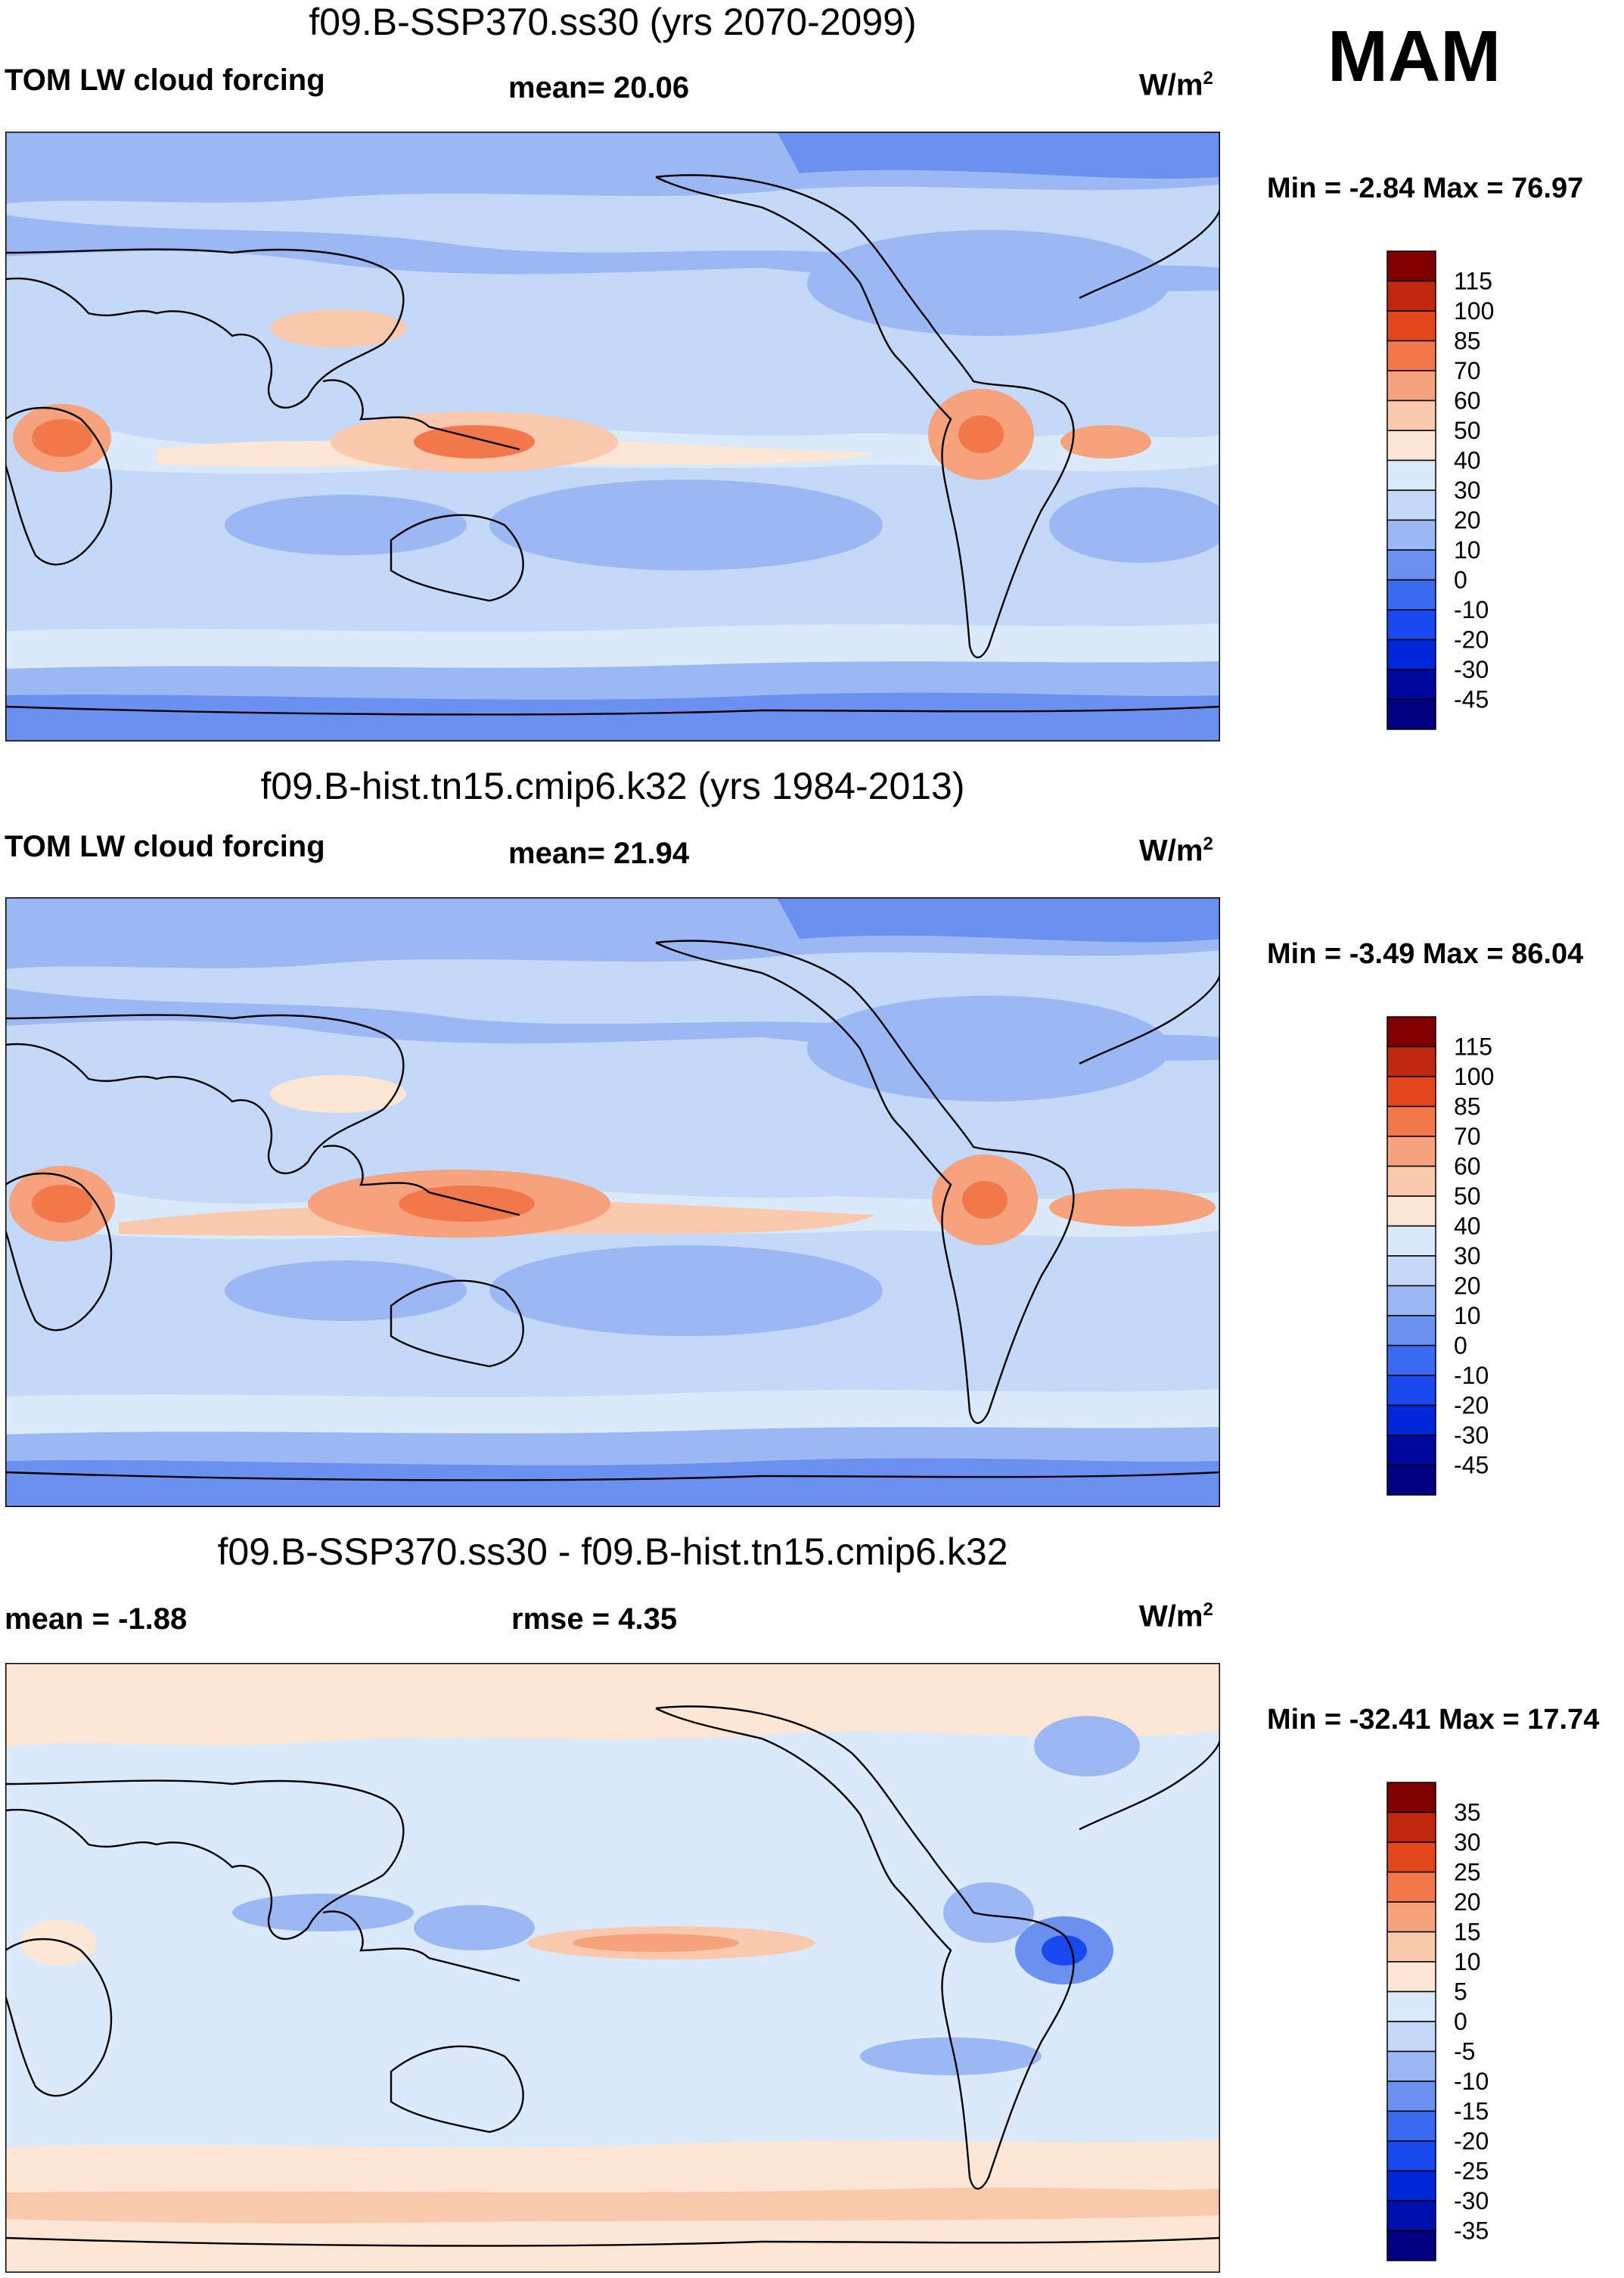 The height and width of the screenshot is (2278, 1624). Describe the element at coordinates (599, 87) in the screenshot. I see `panel-1-mean-label: mean= 20.06` at that location.